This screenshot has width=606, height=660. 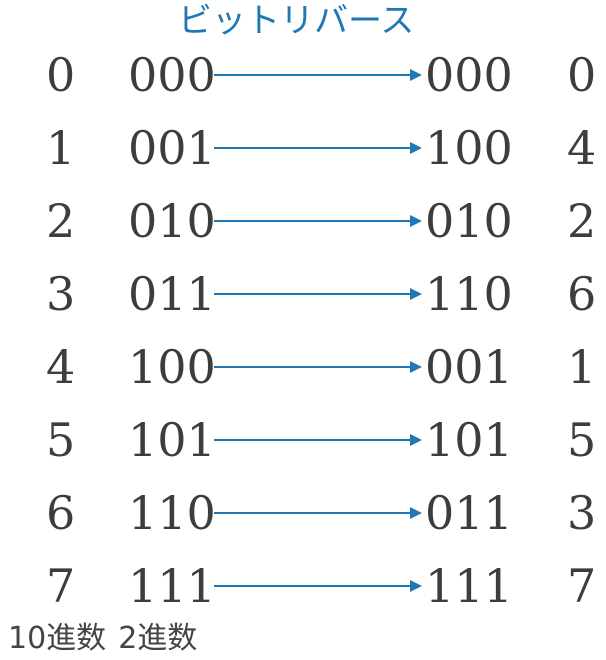 I want to click on mapping-row: 0 000 000 0, so click(x=303, y=75).